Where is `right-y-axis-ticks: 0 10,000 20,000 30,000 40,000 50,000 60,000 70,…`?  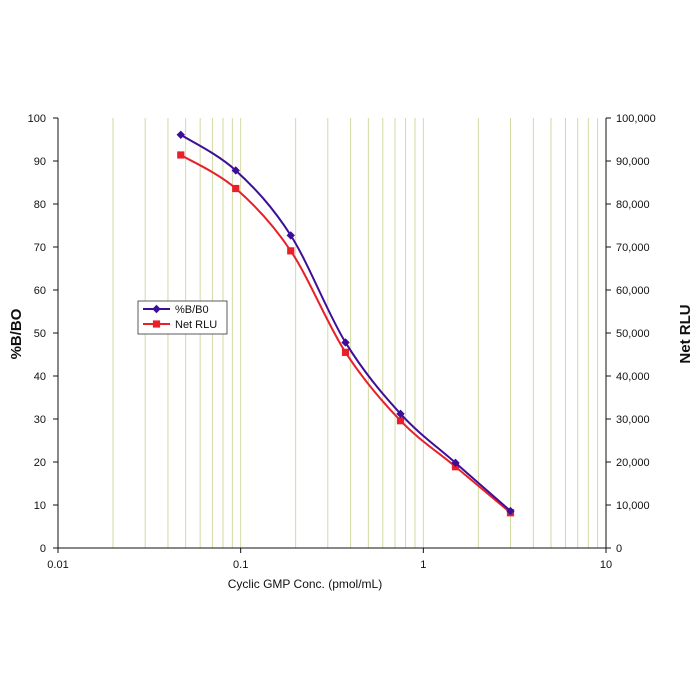 right-y-axis-ticks: 0 10,000 20,000 30,000 40,000 50,000 60,000 70,… is located at coordinates (631, 334).